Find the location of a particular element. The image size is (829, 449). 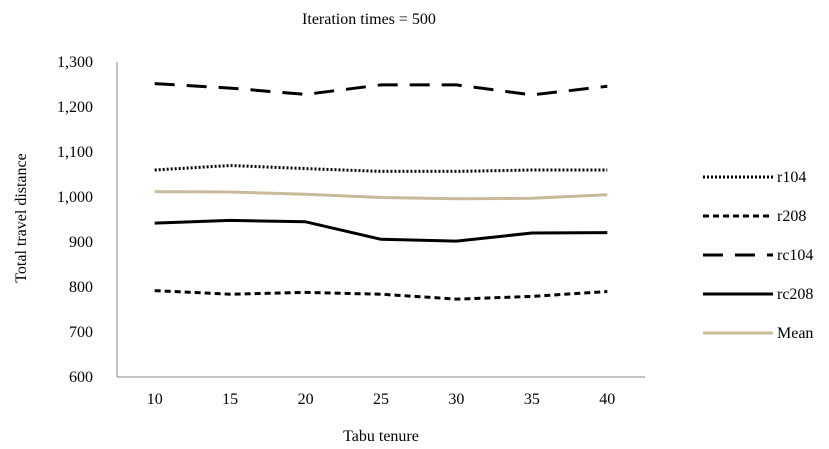

x-tick-label: 15 is located at coordinates (230, 399).